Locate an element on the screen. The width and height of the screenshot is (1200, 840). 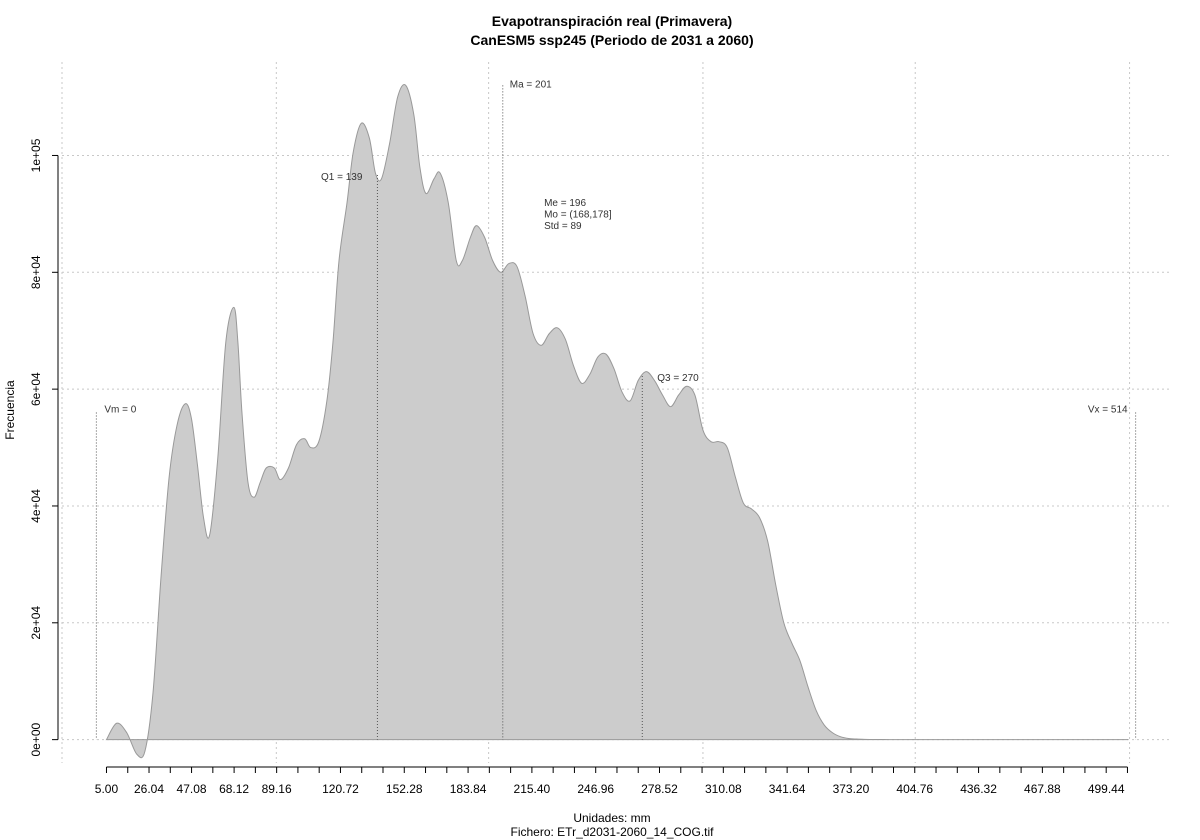
stat-std: Std = 89 is located at coordinates (563, 226).